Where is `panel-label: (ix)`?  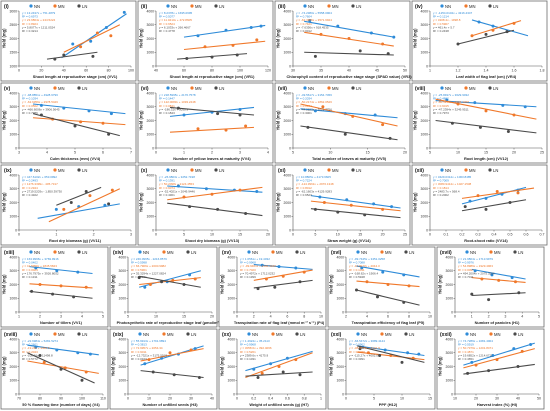
panel-label: (ix) is located at coordinates (8, 171).